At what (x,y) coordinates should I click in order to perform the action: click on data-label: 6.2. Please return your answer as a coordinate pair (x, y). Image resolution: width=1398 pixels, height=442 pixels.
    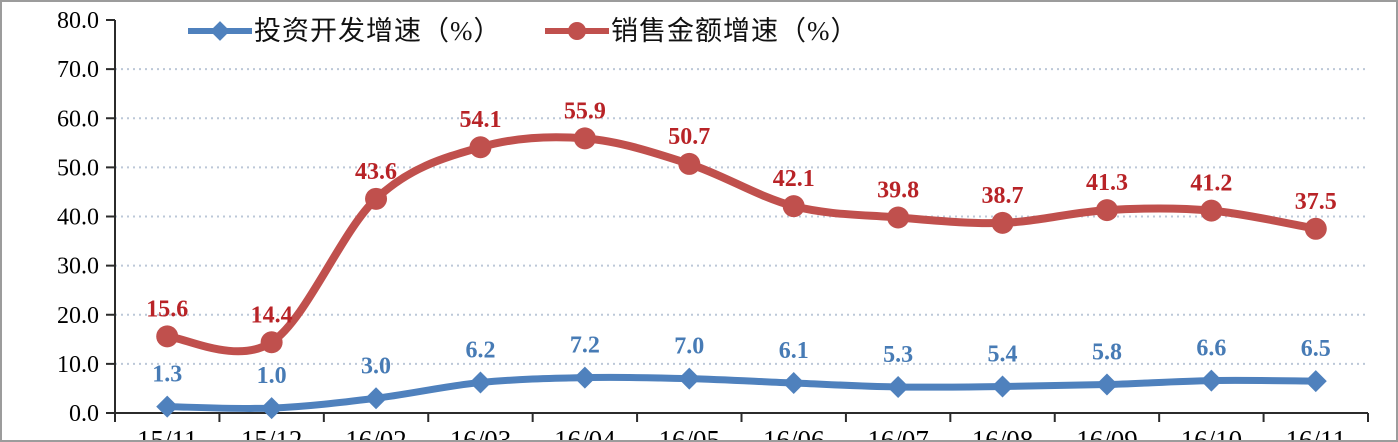
    Looking at the image, I should click on (480, 351).